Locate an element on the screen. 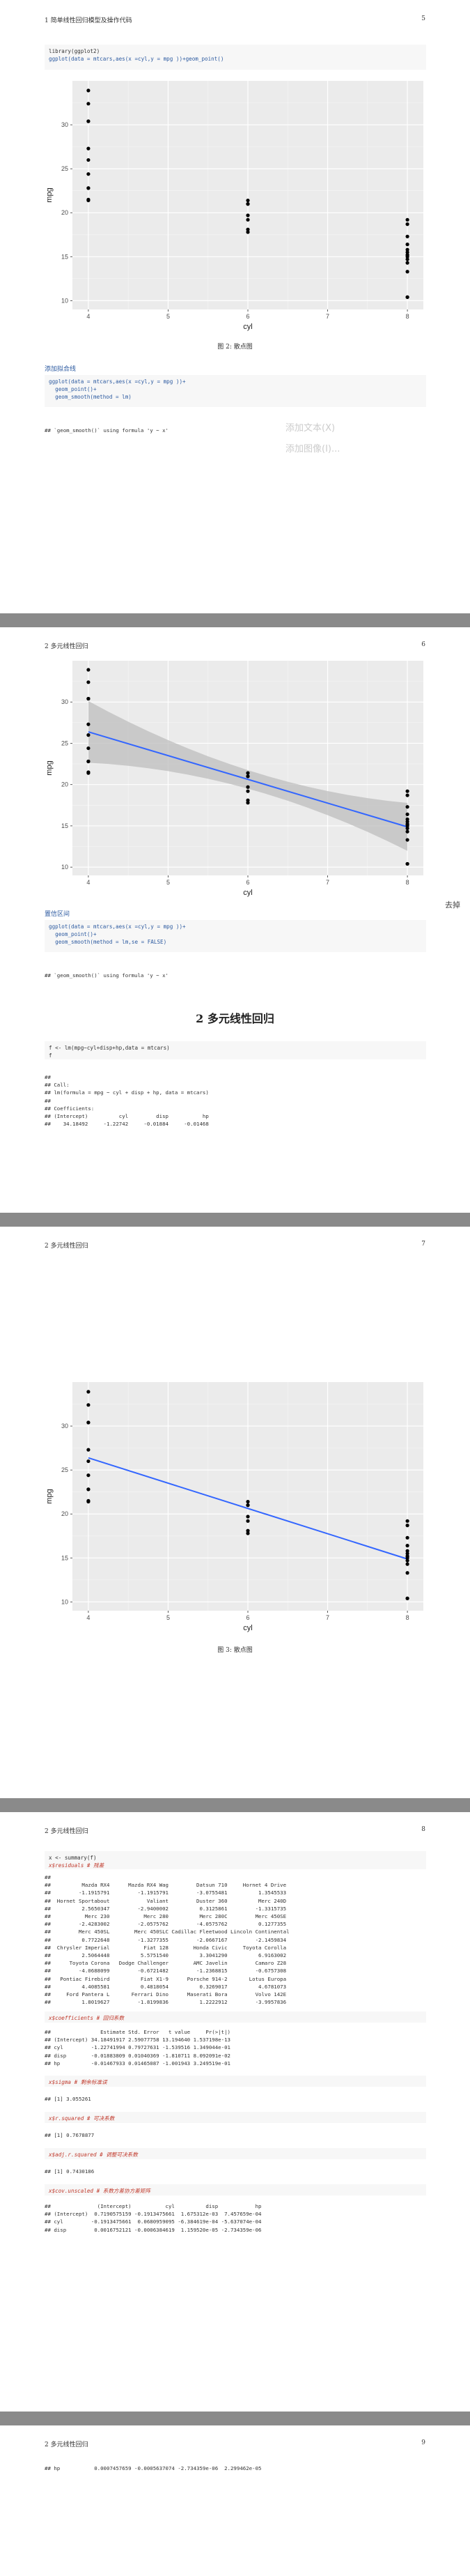 The width and height of the screenshot is (470, 2576). residual-line: ## is located at coordinates (48, 1877).